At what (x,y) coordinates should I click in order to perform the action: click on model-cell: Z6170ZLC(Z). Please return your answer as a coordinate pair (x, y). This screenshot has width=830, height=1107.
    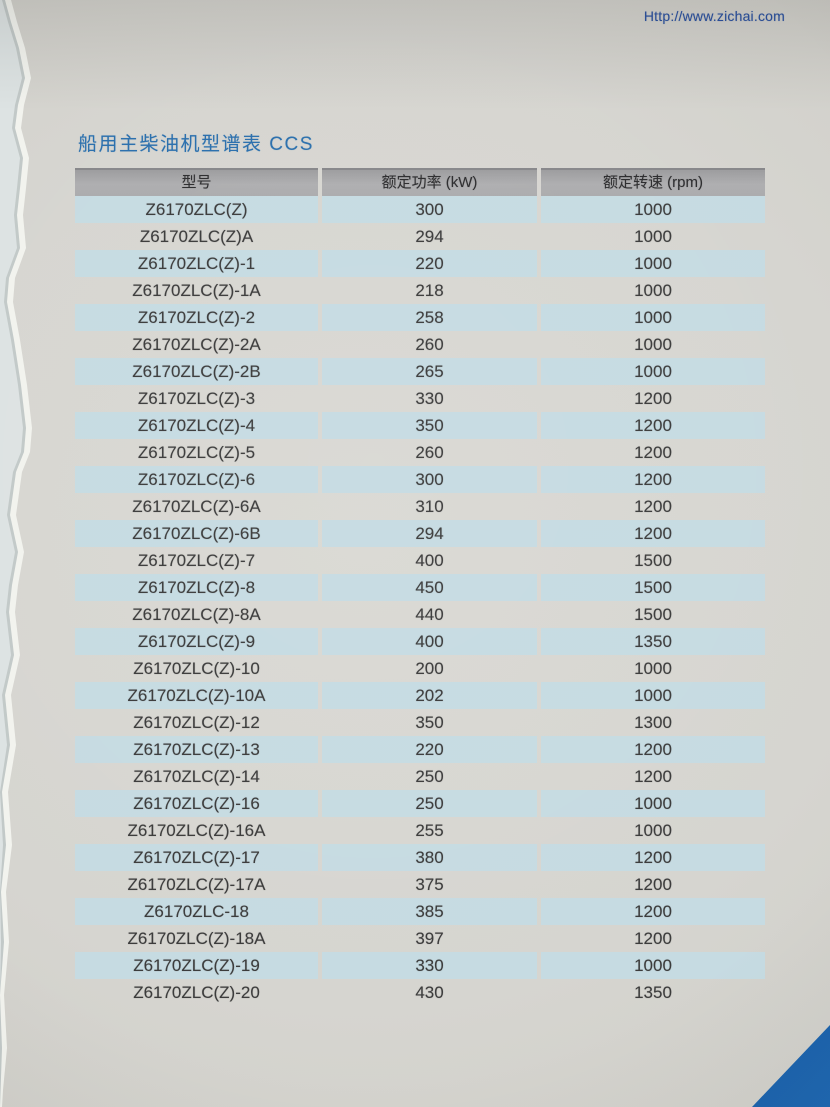
    Looking at the image, I should click on (196, 209).